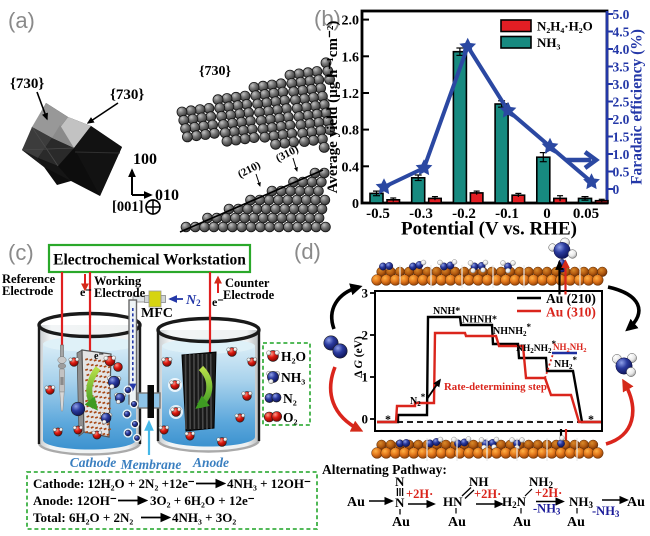 This screenshot has height=536, width=650. What do you see at coordinates (202, 500) in the screenshot?
I see `svg-text: 3O₂ + 6H₂O + 12e⁻` at bounding box center [202, 500].